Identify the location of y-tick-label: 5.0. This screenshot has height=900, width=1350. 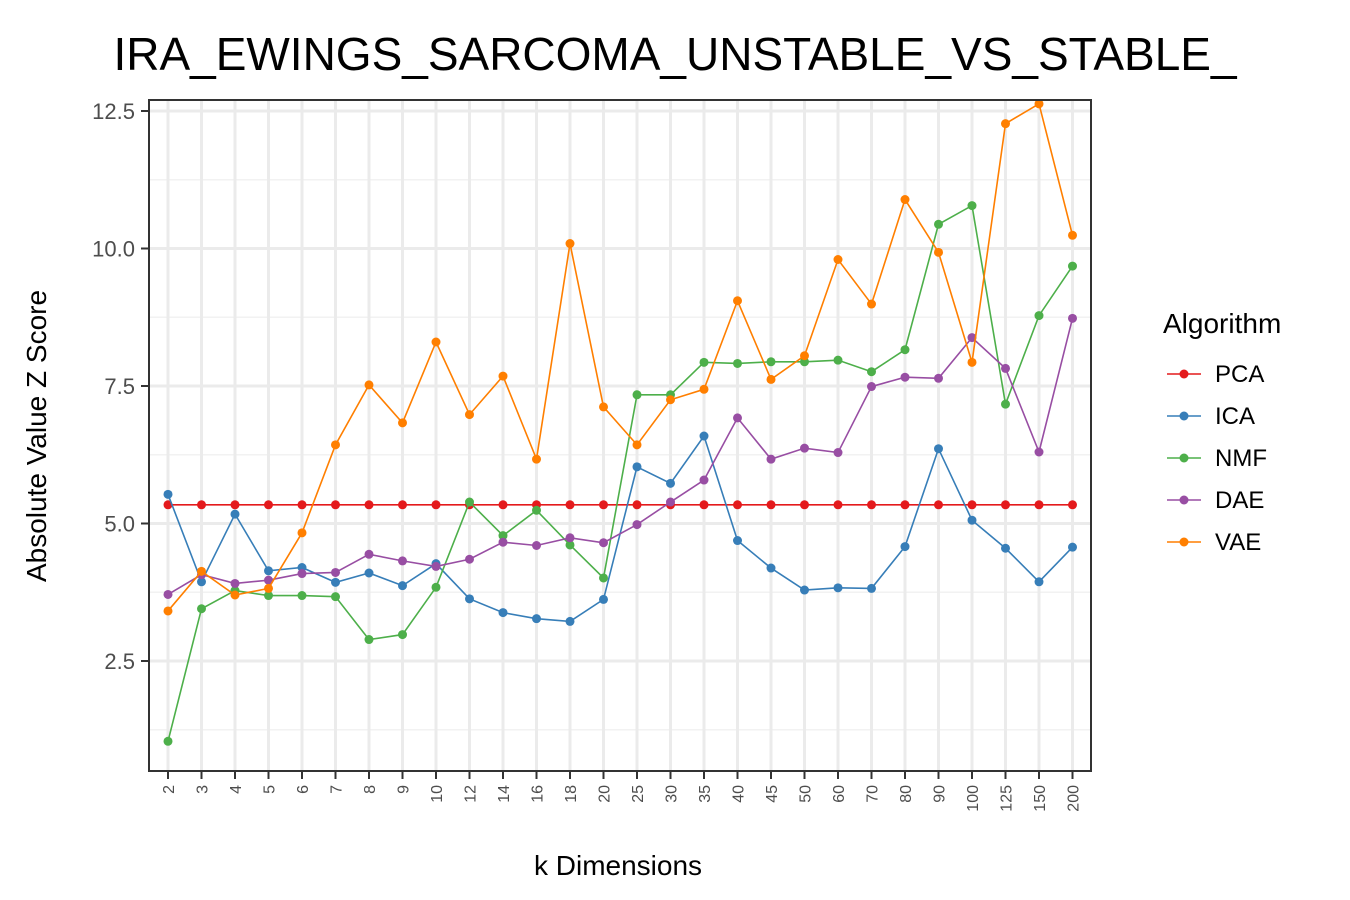
(119, 524).